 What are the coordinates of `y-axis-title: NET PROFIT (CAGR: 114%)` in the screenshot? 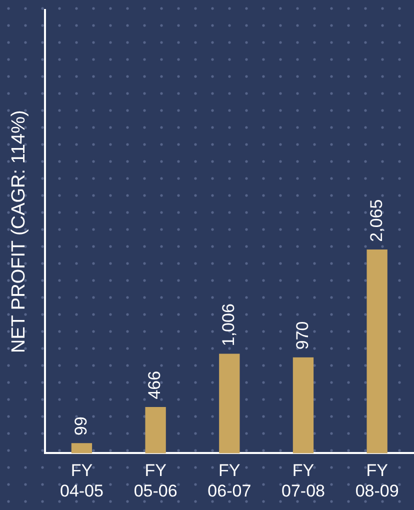 It's located at (19, 232).